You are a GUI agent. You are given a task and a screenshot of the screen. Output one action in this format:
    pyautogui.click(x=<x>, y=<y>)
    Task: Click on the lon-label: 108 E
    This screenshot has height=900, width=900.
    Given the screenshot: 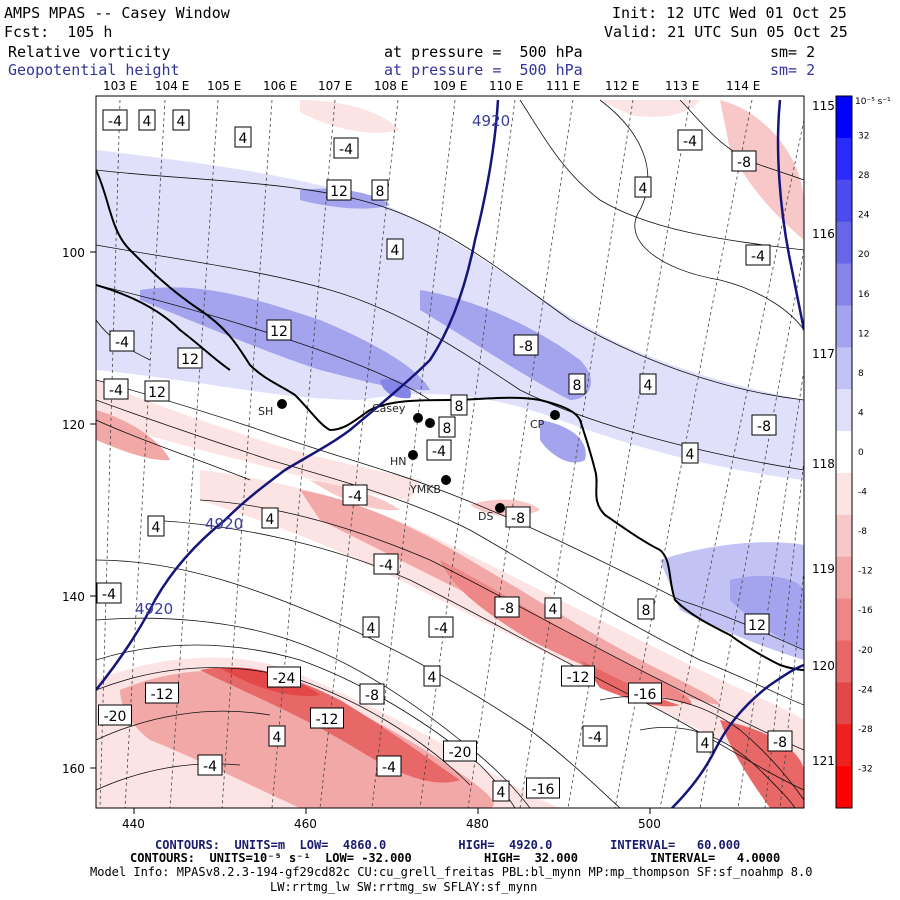 What is the action you would take?
    pyautogui.click(x=391, y=86)
    